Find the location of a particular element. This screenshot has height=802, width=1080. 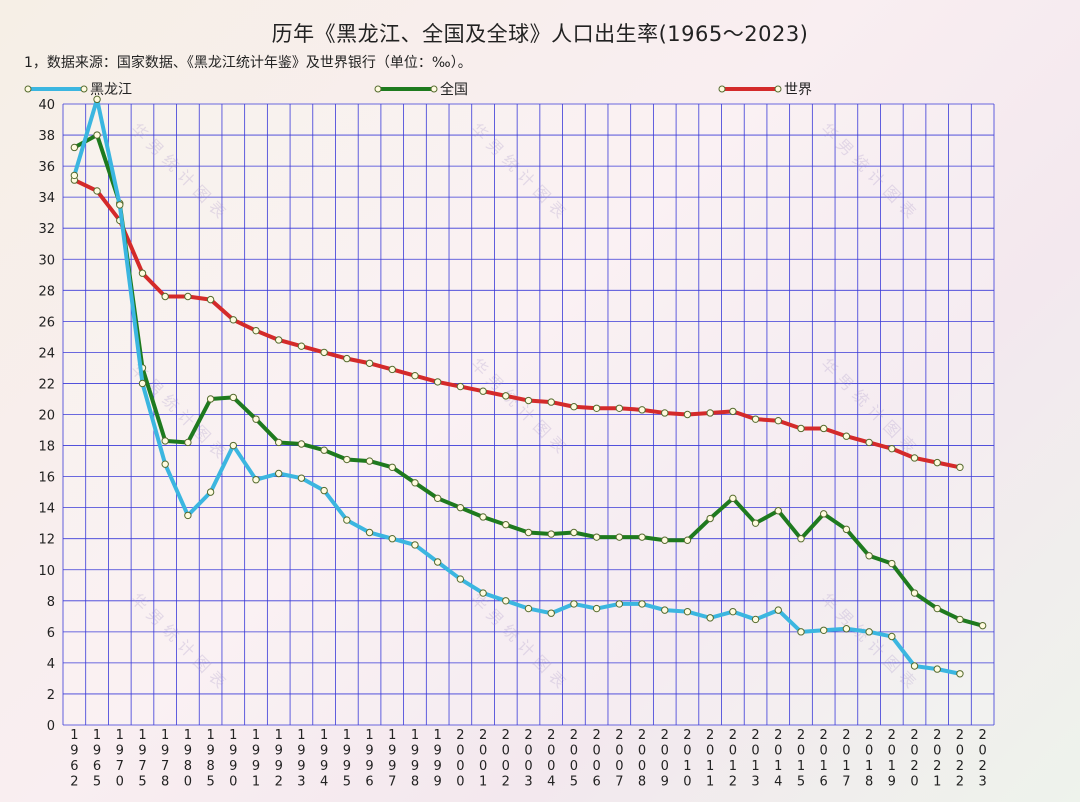

y-tick-label: 14 is located at coordinates (46, 509).